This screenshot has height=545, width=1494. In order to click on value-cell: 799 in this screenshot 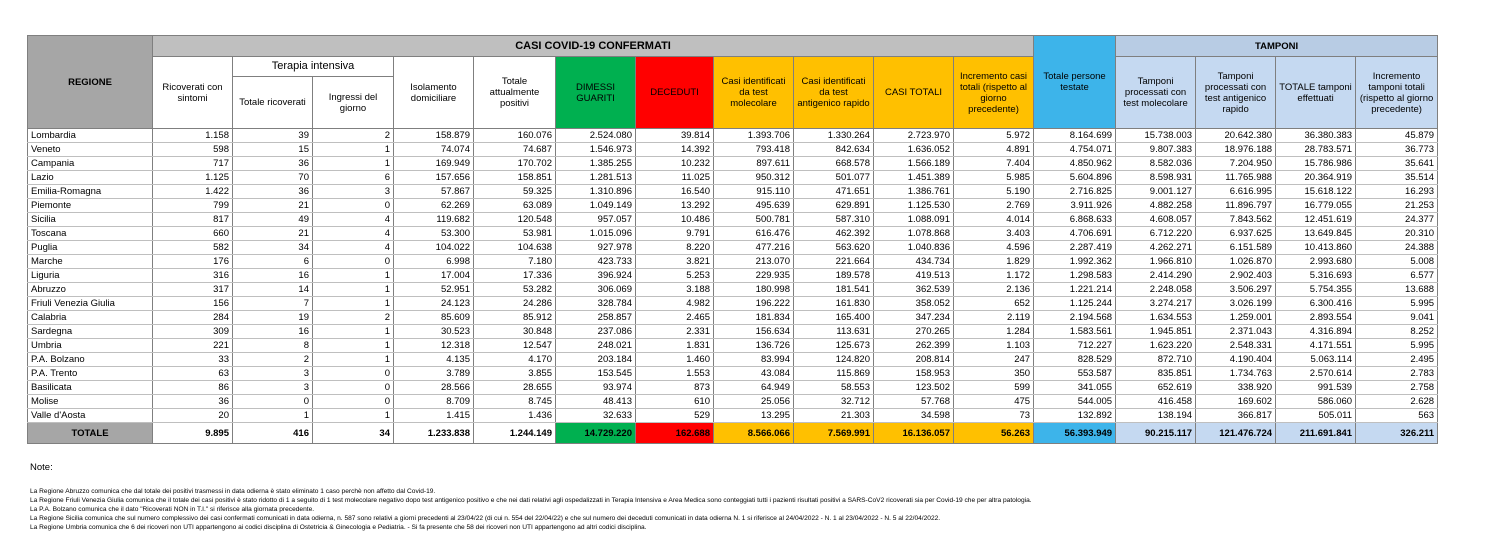, I will do `click(192, 205)`.